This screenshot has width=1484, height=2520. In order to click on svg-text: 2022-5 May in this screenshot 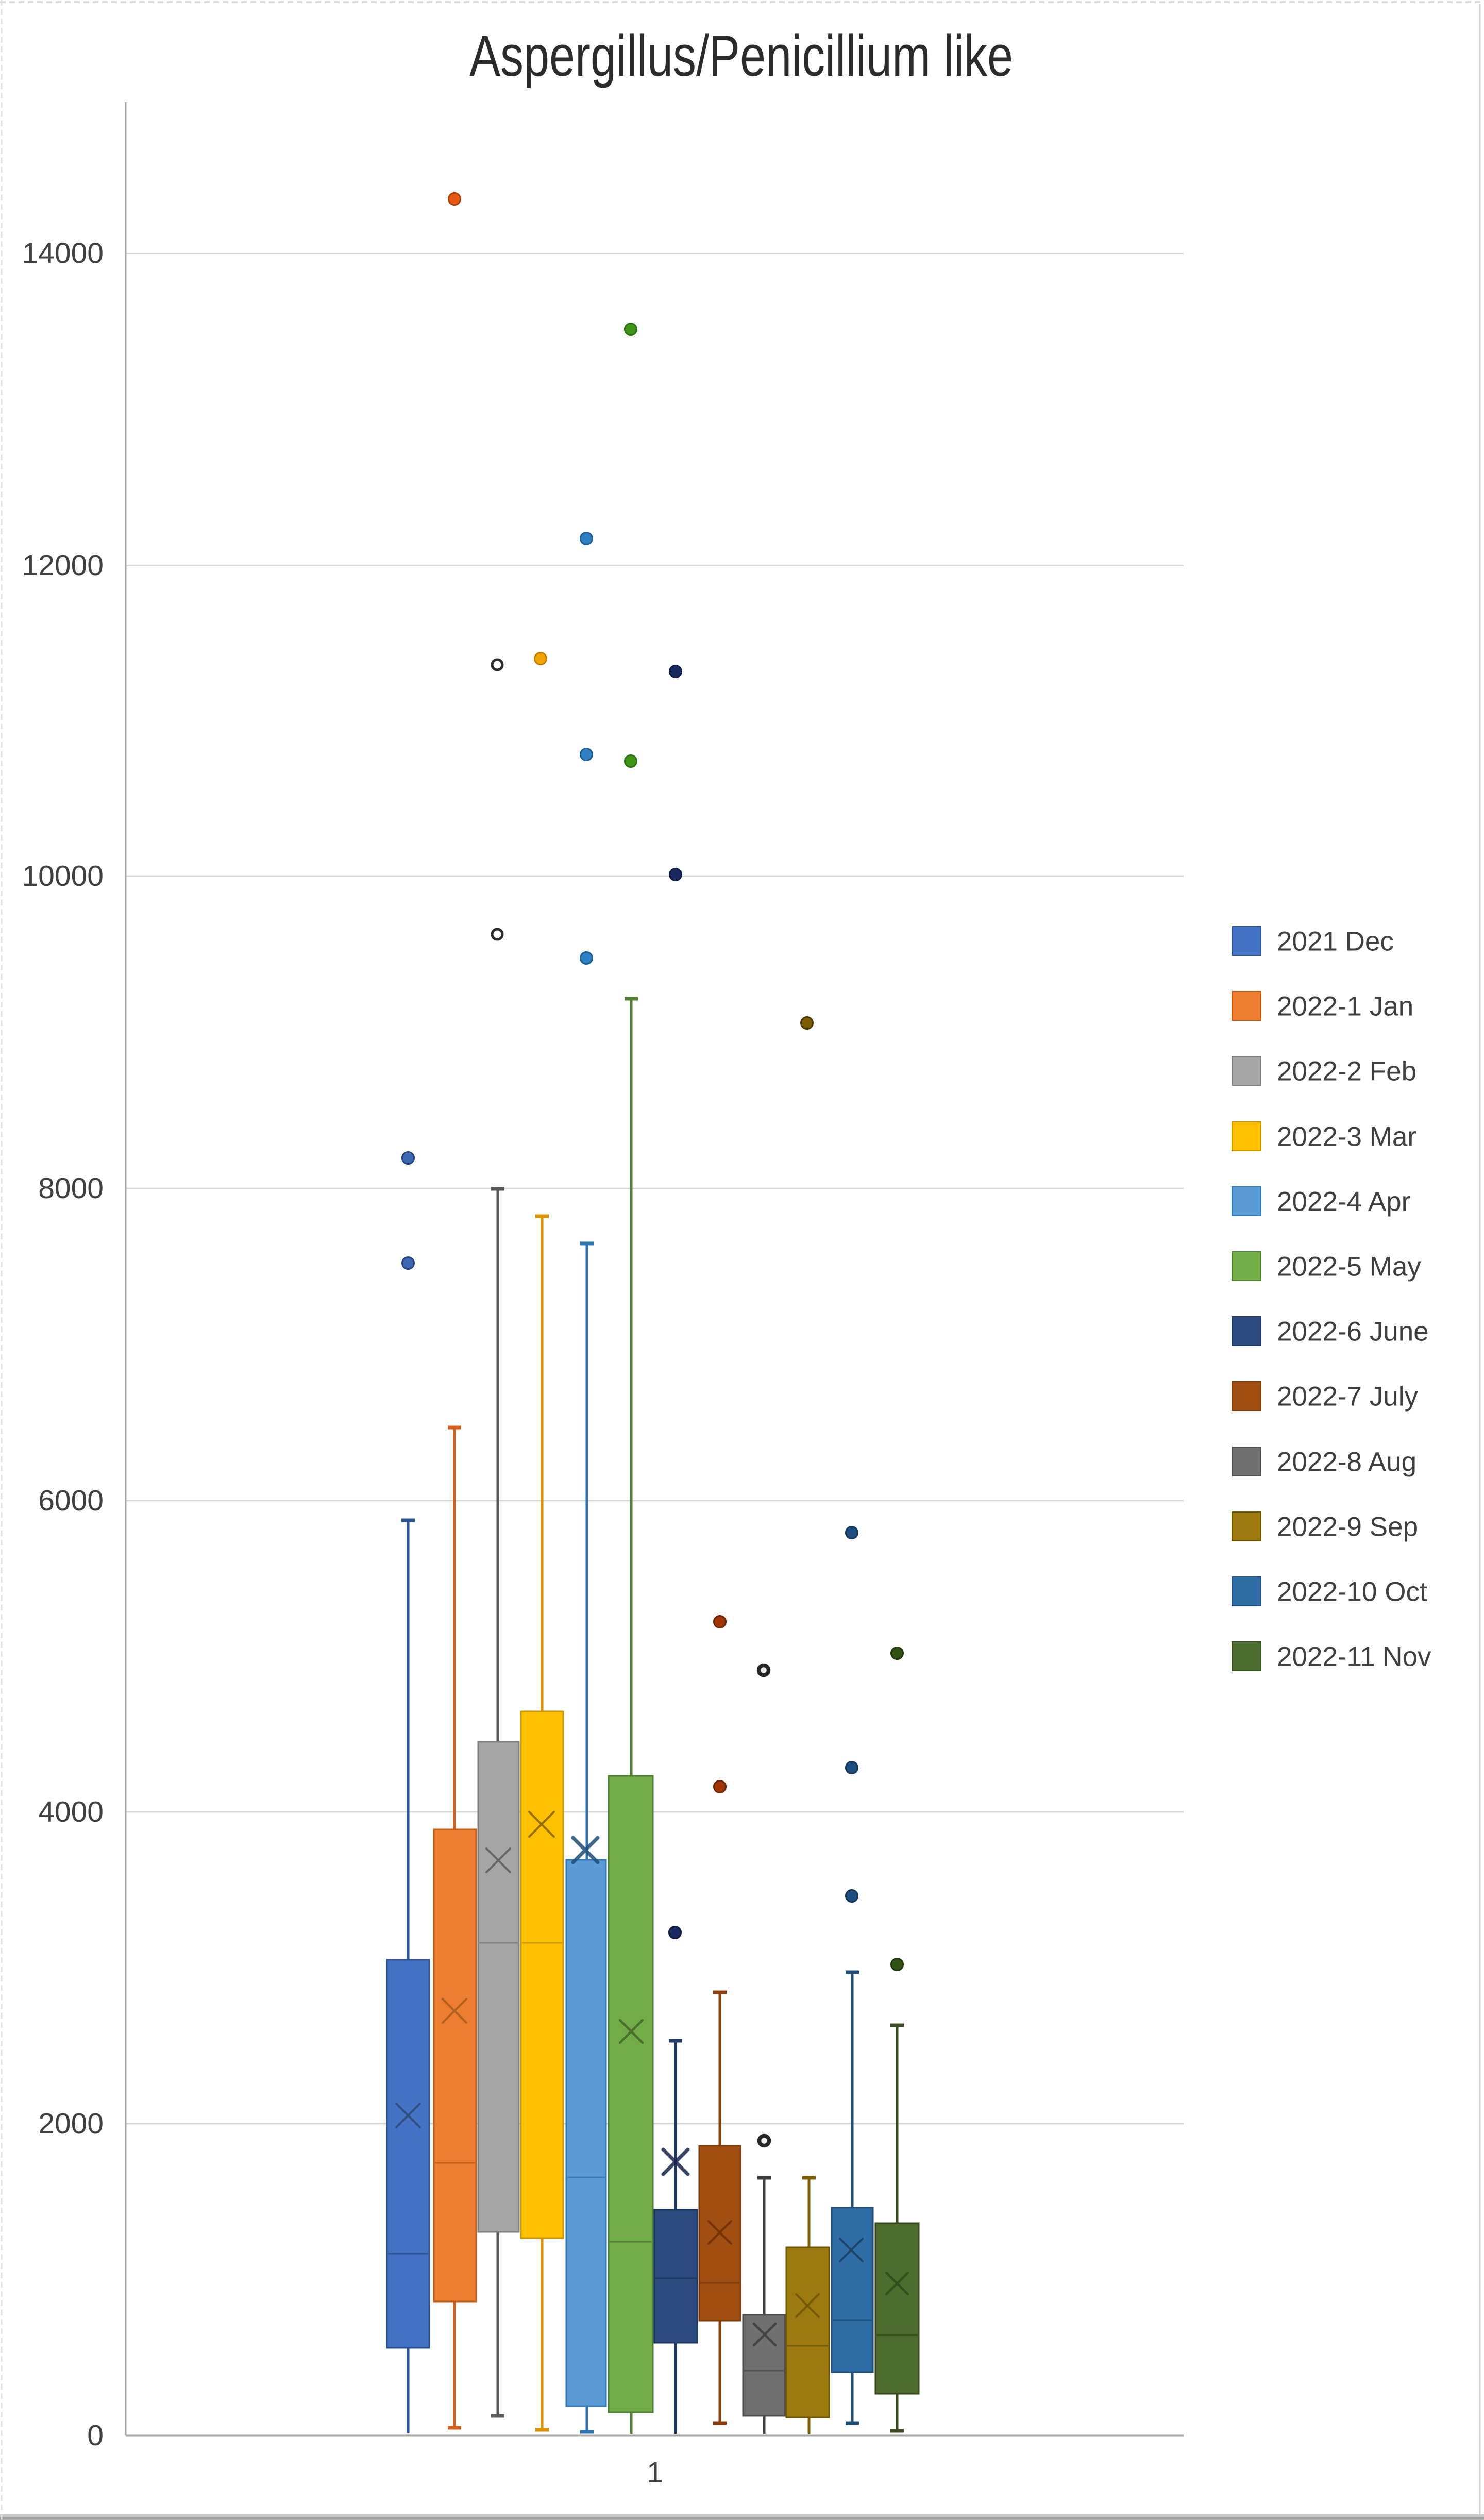, I will do `click(1349, 1267)`.